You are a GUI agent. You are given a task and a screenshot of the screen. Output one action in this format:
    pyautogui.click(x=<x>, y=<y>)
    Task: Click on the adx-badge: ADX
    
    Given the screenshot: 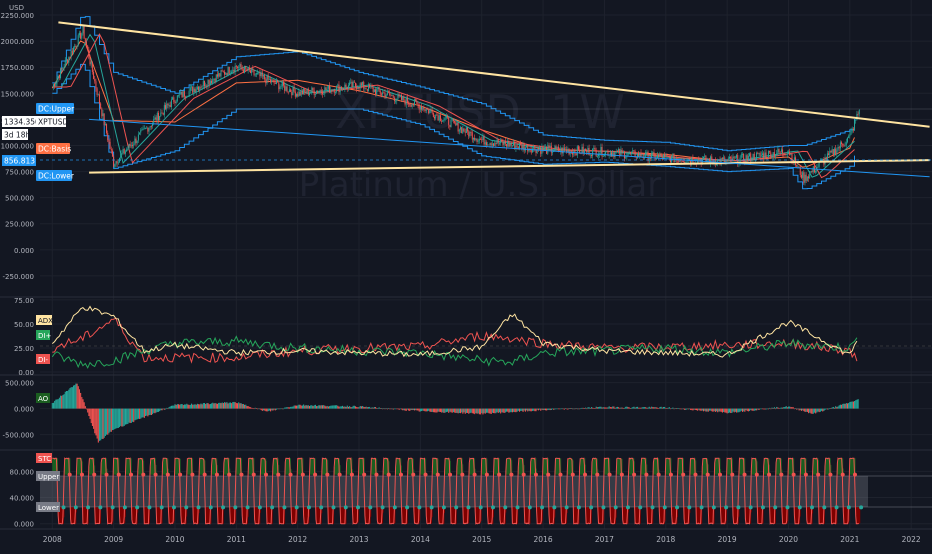 What is the action you would take?
    pyautogui.click(x=44, y=320)
    